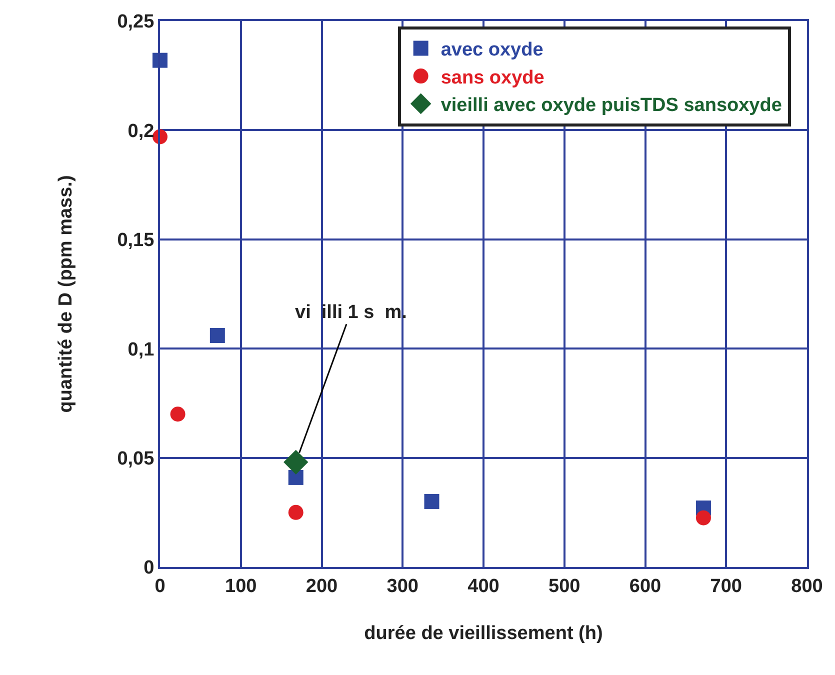 The image size is (835, 675). What do you see at coordinates (484, 586) in the screenshot?
I see `x-tick-label: 400` at bounding box center [484, 586].